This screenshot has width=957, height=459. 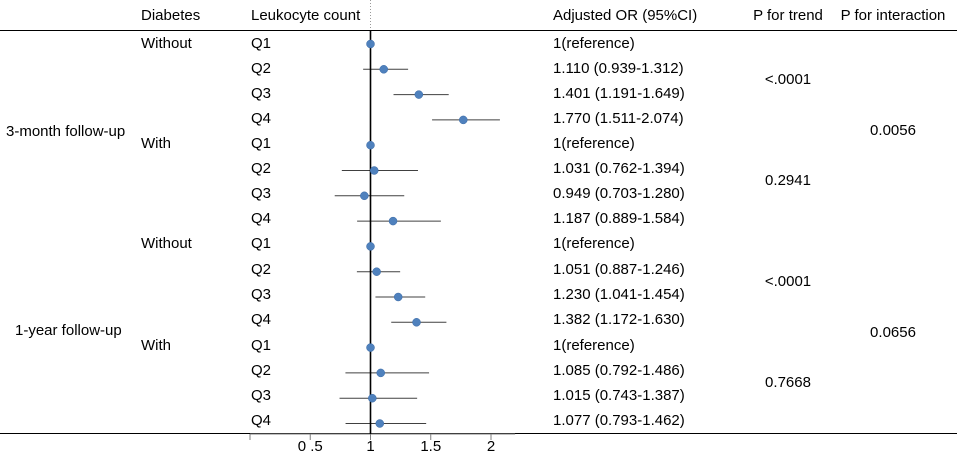 I want to click on or-value: 1.770 (1.511-2.074), so click(x=618, y=118).